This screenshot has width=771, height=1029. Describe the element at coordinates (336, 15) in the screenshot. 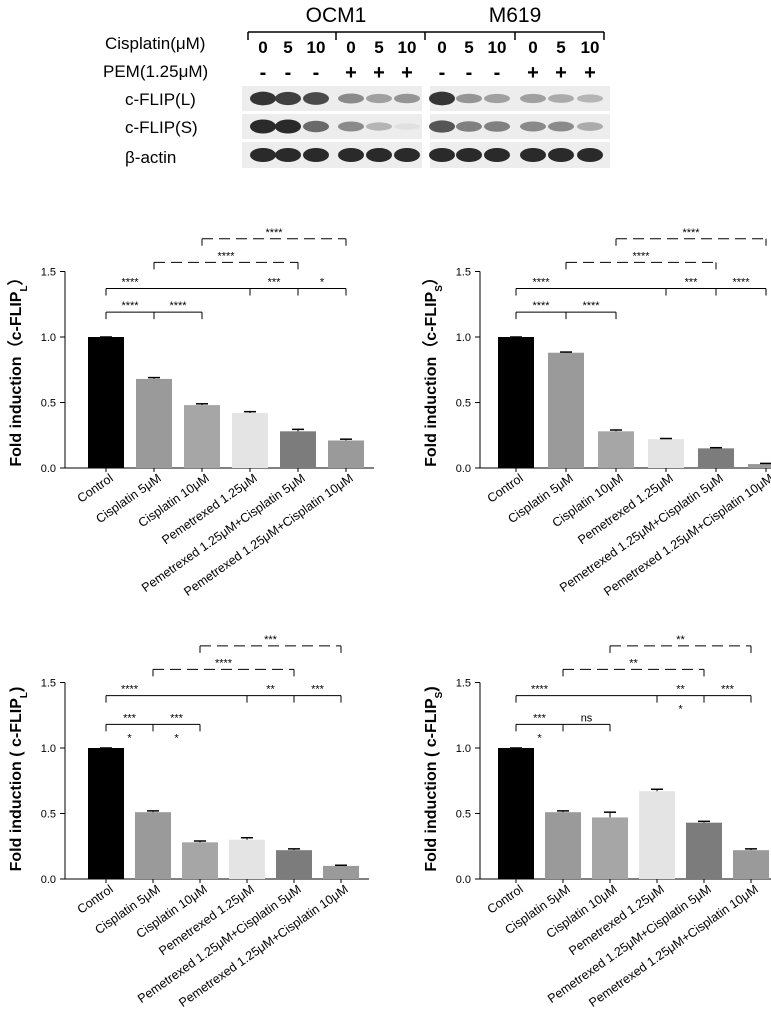

I see `cell-line-label: OCM1` at that location.